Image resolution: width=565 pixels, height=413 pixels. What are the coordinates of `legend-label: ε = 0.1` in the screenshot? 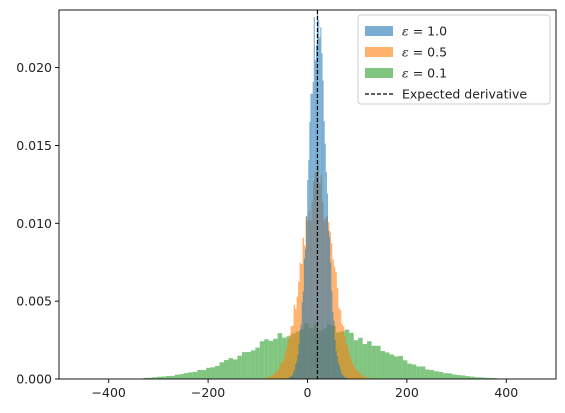 It's located at (424, 73).